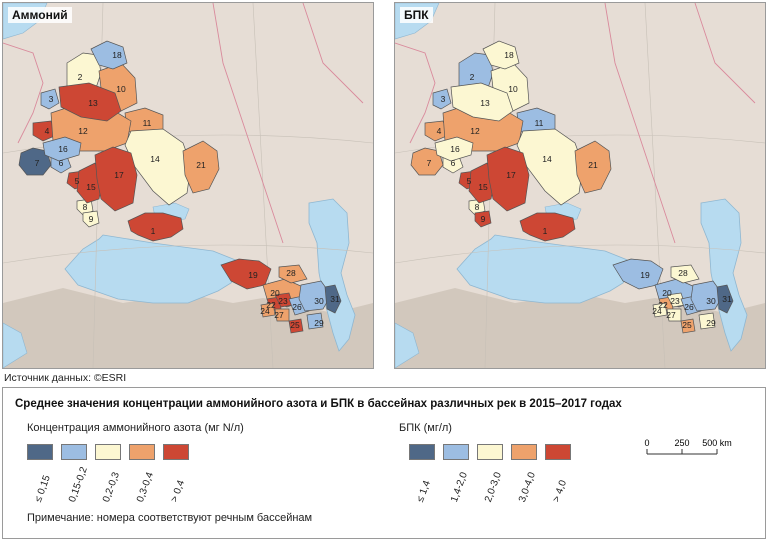 This screenshot has width=768, height=541. What do you see at coordinates (78, 484) in the screenshot?
I see `ammonium-class-label-1: 0,15-0,2` at bounding box center [78, 484].